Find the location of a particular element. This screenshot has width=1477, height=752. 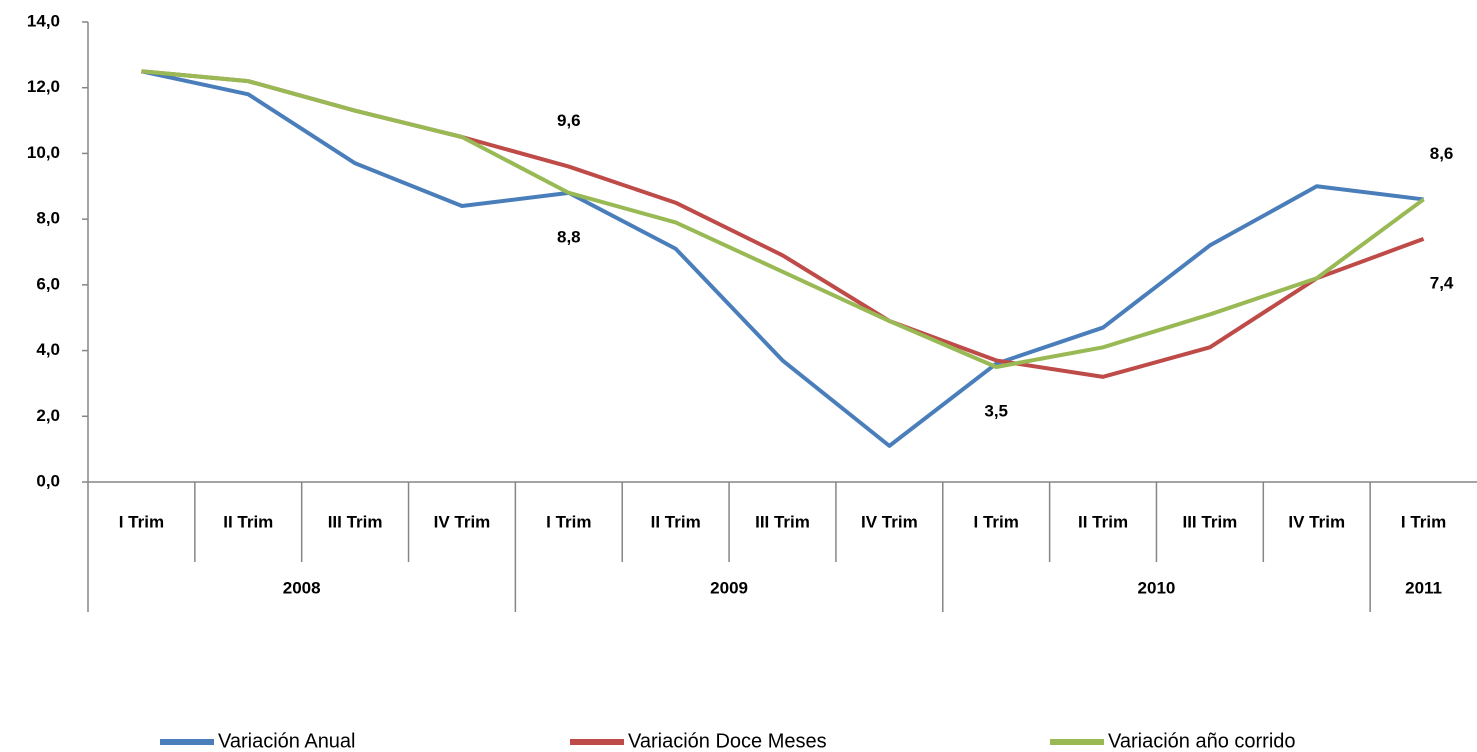

y-tick-label: 12,0 is located at coordinates (43, 86).